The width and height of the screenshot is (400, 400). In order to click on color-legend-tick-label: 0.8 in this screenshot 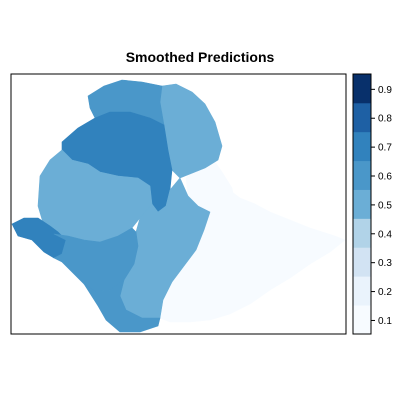, I will do `click(385, 119)`.